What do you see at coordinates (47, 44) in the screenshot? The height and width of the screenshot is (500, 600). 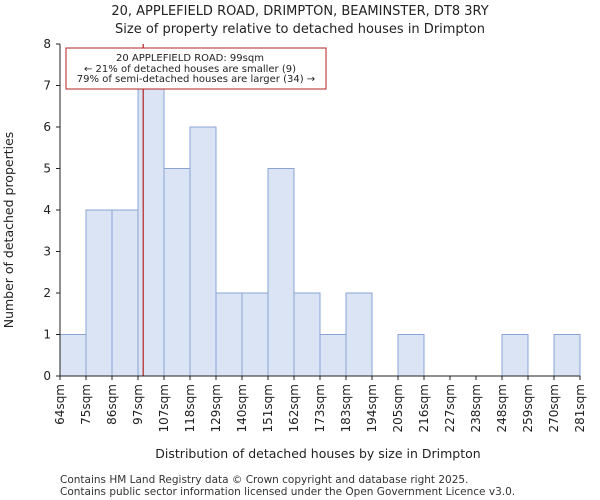 I see `y-tick-label: 8` at bounding box center [47, 44].